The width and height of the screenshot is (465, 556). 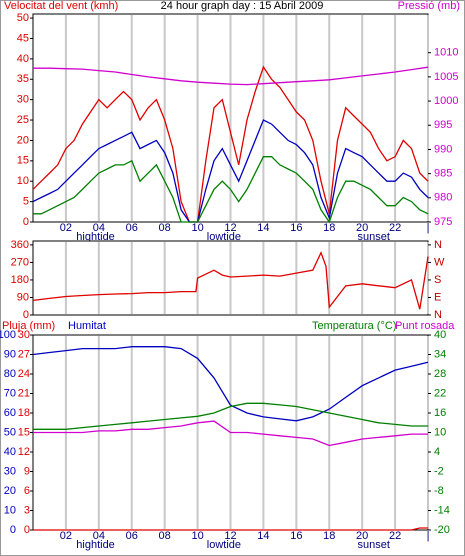 I want to click on y3-tick-label: 15, so click(x=24, y=432).